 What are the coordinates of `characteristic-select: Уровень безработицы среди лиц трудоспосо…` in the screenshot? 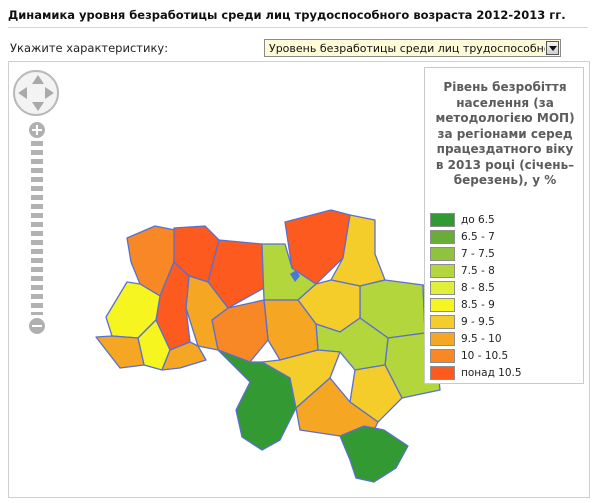 It's located at (412, 48).